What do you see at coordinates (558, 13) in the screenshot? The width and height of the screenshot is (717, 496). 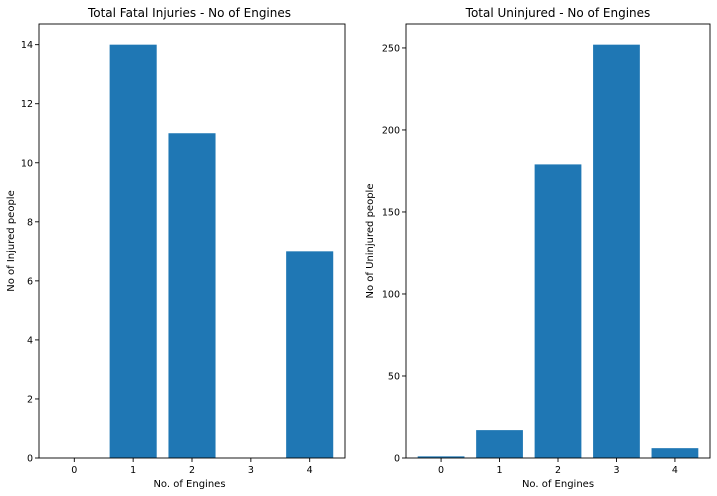 I see `uninjured-chart-title: Total Uninjured - No of Engines` at bounding box center [558, 13].